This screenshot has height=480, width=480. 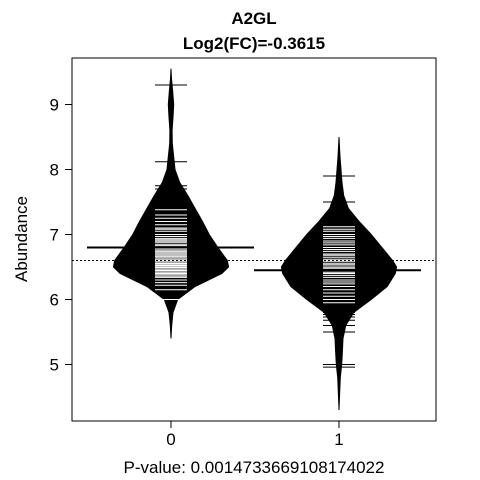 What do you see at coordinates (54, 170) in the screenshot?
I see `y-tick-label-8: 8` at bounding box center [54, 170].